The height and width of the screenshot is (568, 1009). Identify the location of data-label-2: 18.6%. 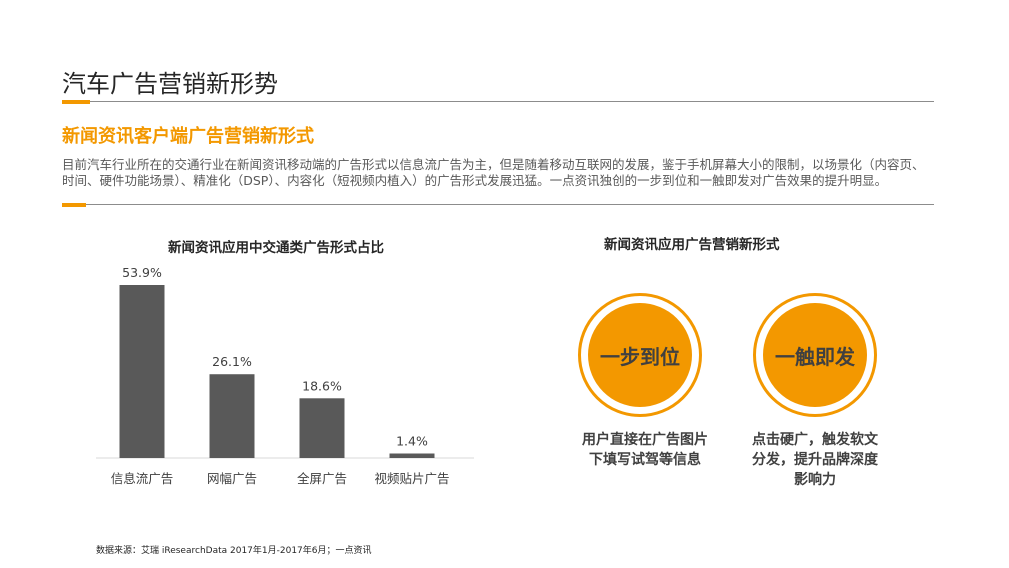
(322, 385).